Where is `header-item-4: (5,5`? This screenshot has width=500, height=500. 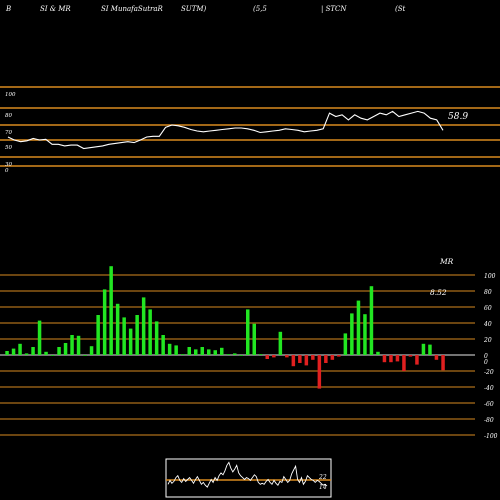
header-item-4: (5,5 is located at coordinates (260, 9).